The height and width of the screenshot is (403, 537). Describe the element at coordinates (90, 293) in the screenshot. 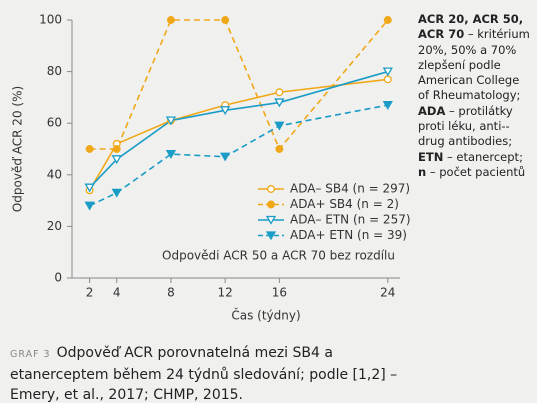

I see `x-tick-label: 2` at that location.